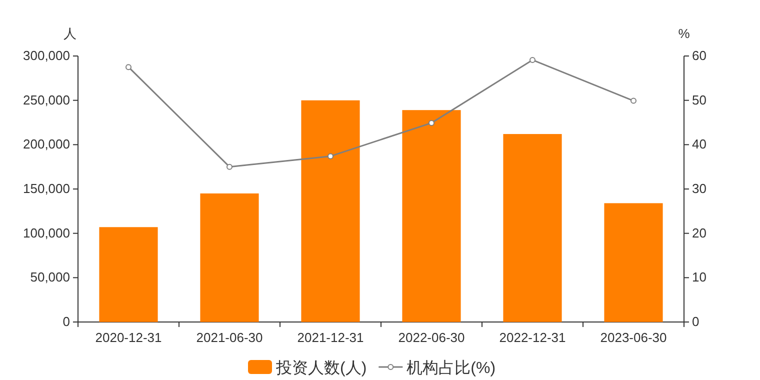 The height and width of the screenshot is (380, 760). I want to click on y2-tick-label: 50, so click(699, 100).